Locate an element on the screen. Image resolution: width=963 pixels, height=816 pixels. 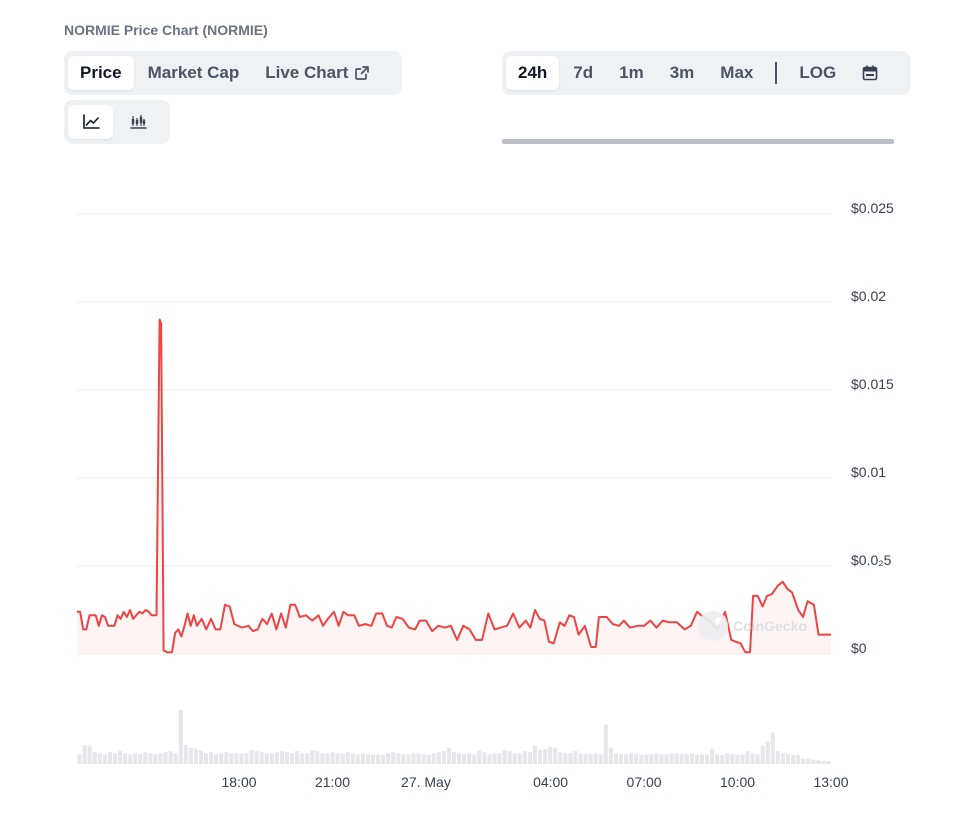
candlestick-chart-button is located at coordinates (137, 122).